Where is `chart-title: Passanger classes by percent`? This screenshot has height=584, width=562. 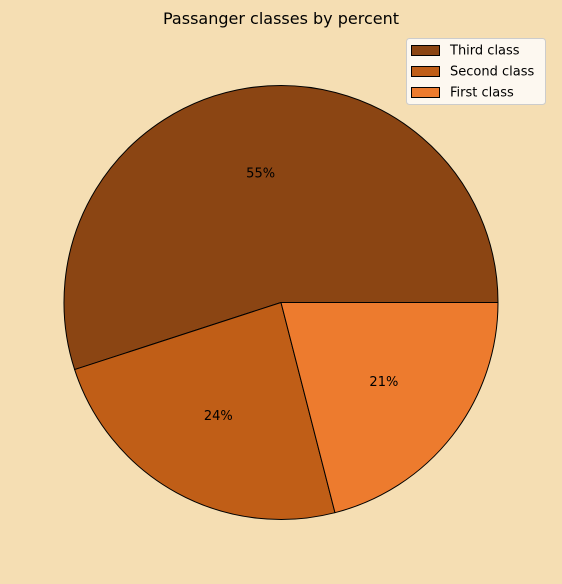 chart-title: Passanger classes by percent is located at coordinates (281, 18).